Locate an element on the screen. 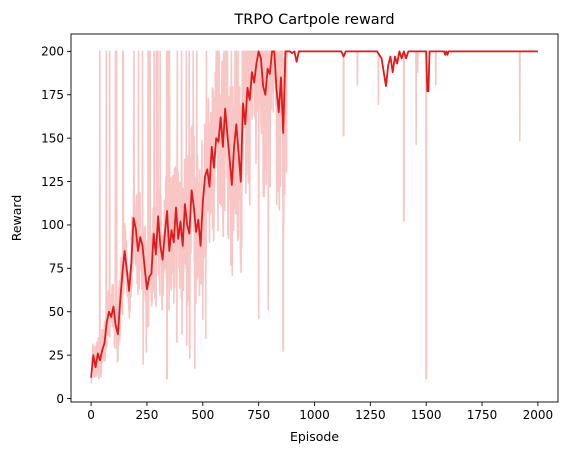 The height and width of the screenshot is (453, 571). chart-title: TRPO Cartpole reward is located at coordinates (313, 20).